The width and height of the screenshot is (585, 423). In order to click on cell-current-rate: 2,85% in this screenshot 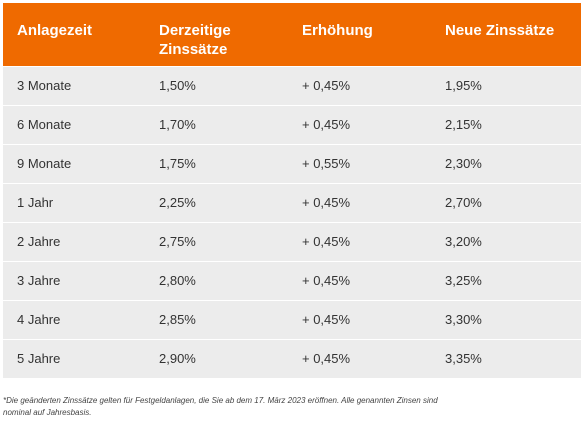, I will do `click(216, 319)`.